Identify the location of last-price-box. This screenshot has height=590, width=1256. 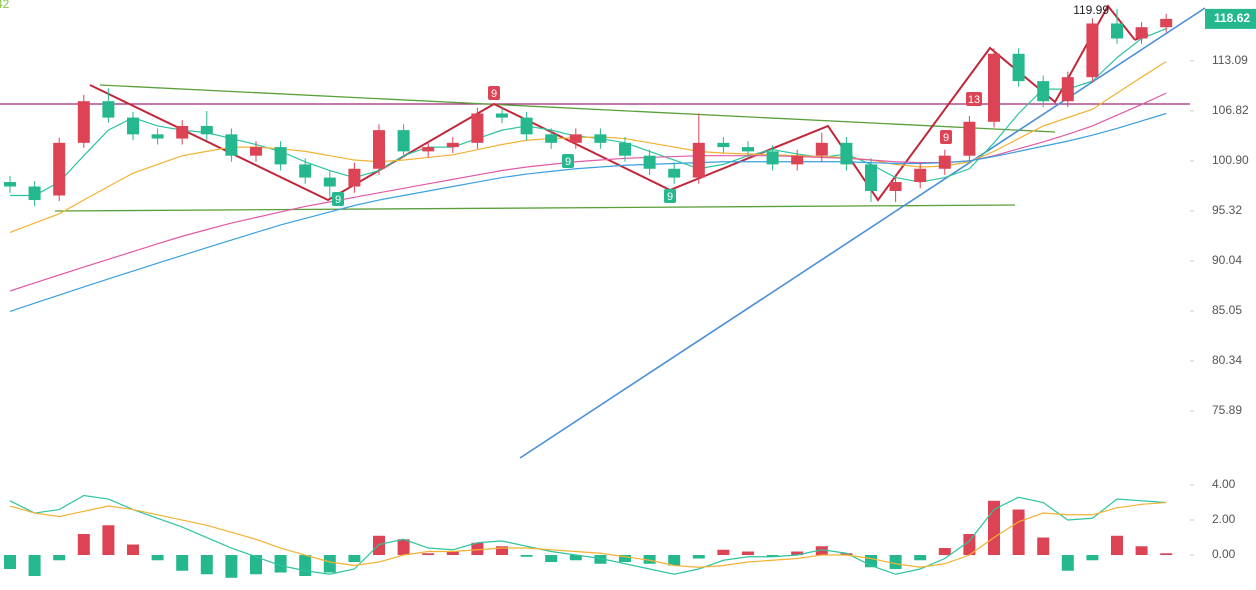
(1230, 18).